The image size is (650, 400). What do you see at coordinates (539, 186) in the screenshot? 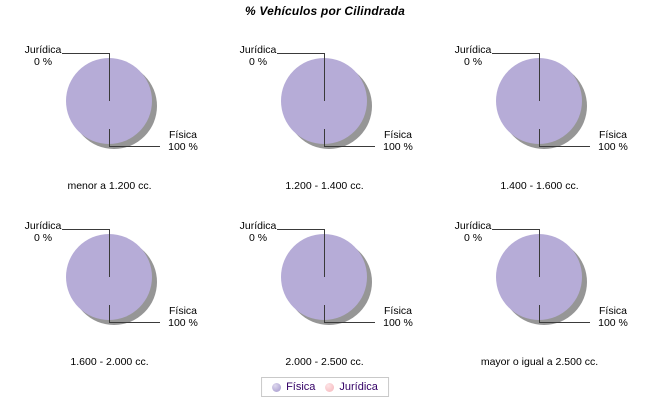
I see `chart-caption: 1.400 - 1.600 cc.` at bounding box center [539, 186].